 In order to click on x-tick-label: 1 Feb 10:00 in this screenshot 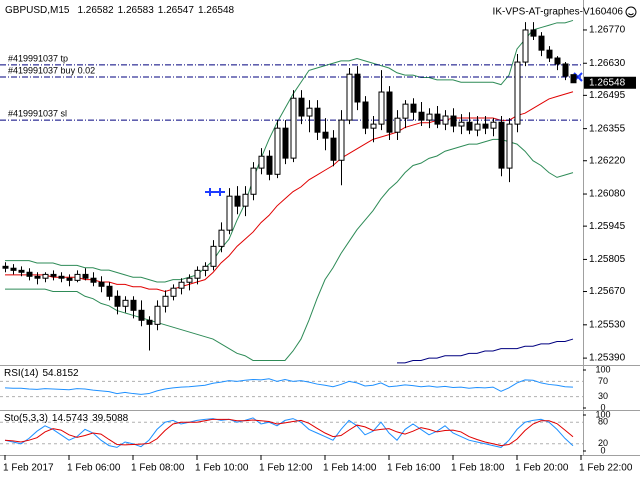, I will do `click(222, 468)`.